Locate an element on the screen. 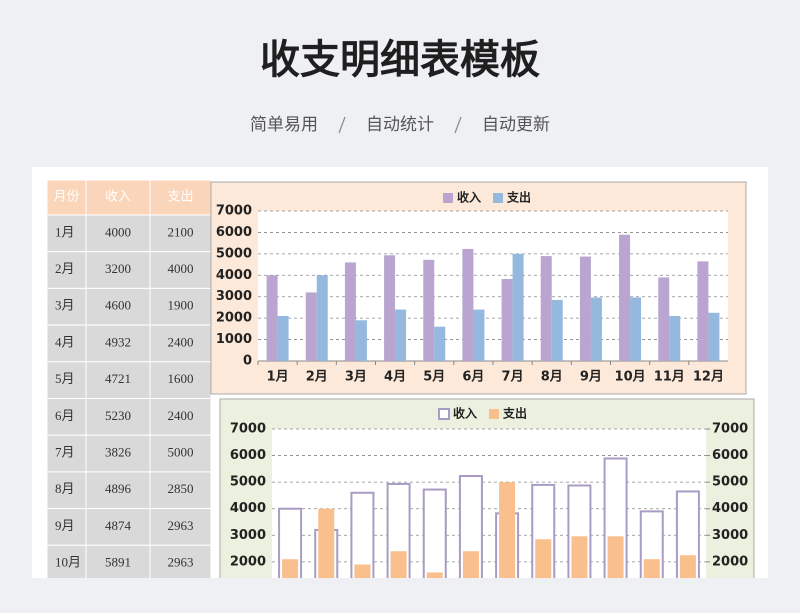 This screenshot has width=800, height=613. cell-text: 2月 is located at coordinates (65, 268).